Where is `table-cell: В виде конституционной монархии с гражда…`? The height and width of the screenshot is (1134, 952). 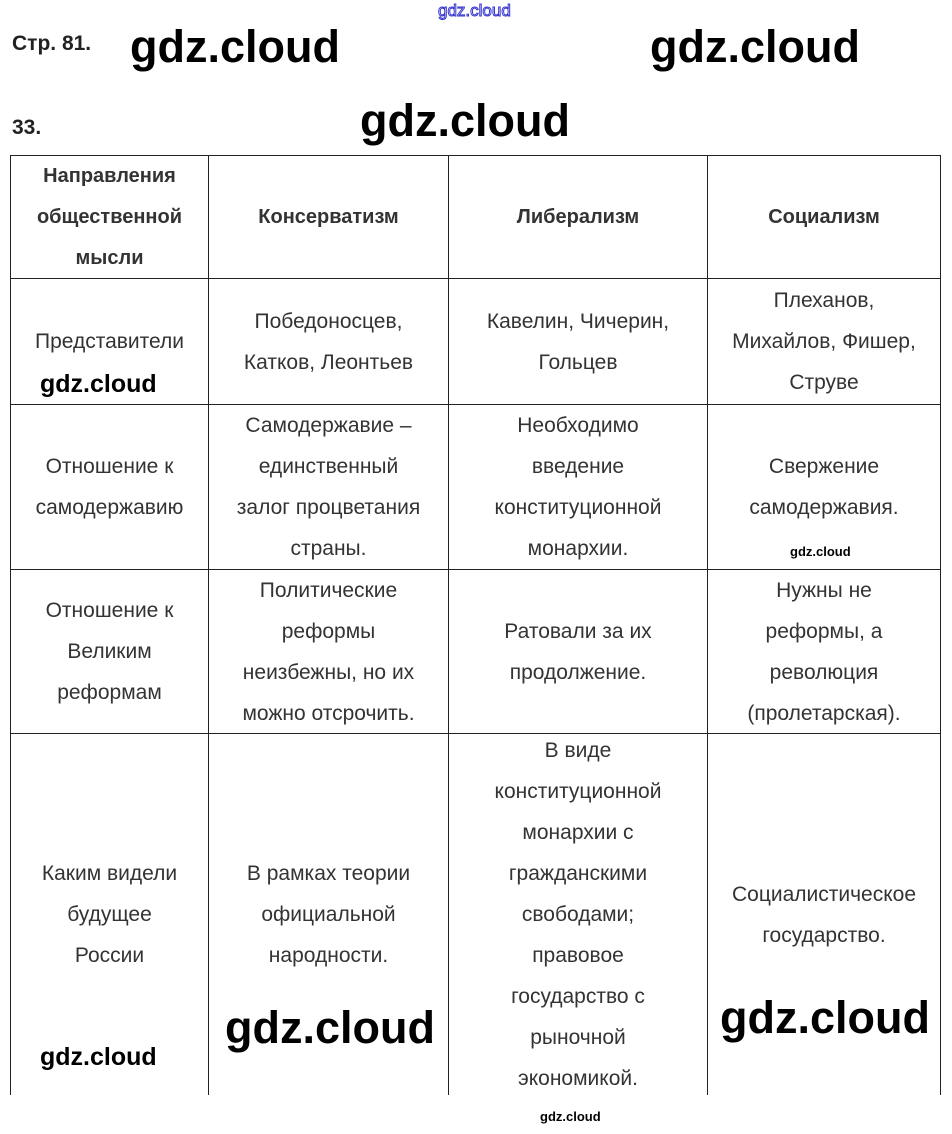
table-cell: В виде конституционной монархии с гражда… is located at coordinates (577, 914).